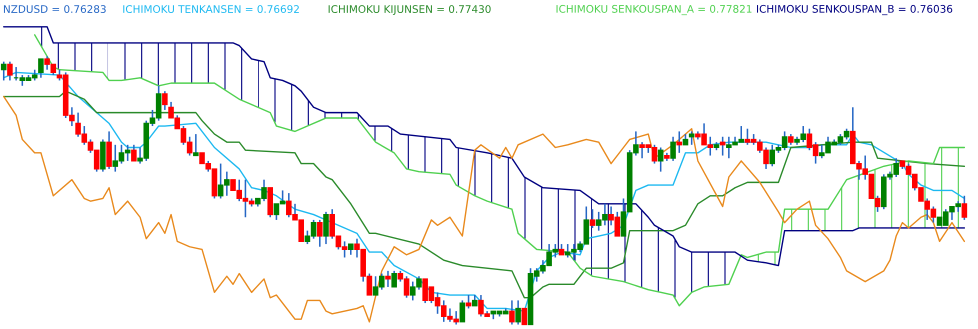 This screenshot has height=329, width=978. I want to click on text: ICHIMOKU KIJUNSEN = 0.77430, so click(409, 10).